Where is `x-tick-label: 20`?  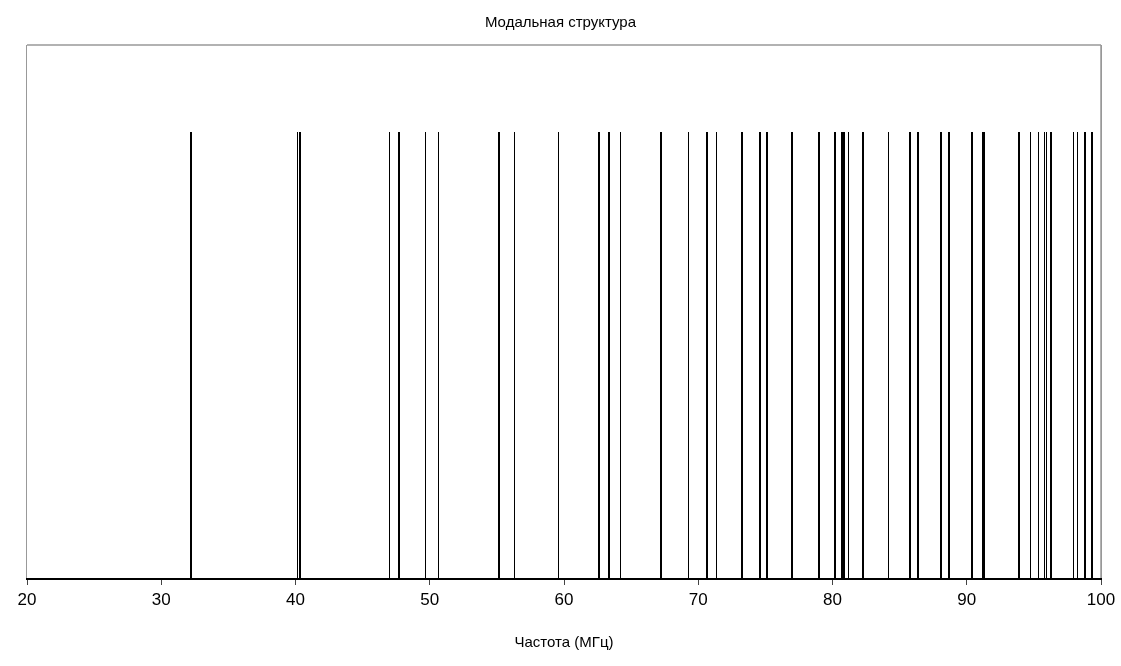
x-tick-label: 20 is located at coordinates (27, 599).